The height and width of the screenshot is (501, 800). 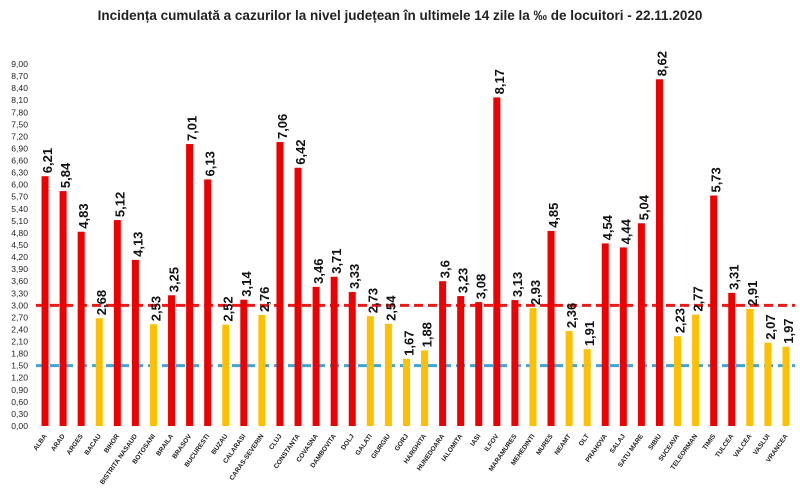 What do you see at coordinates (390, 308) in the screenshot?
I see `value-label: 2,54` at bounding box center [390, 308].